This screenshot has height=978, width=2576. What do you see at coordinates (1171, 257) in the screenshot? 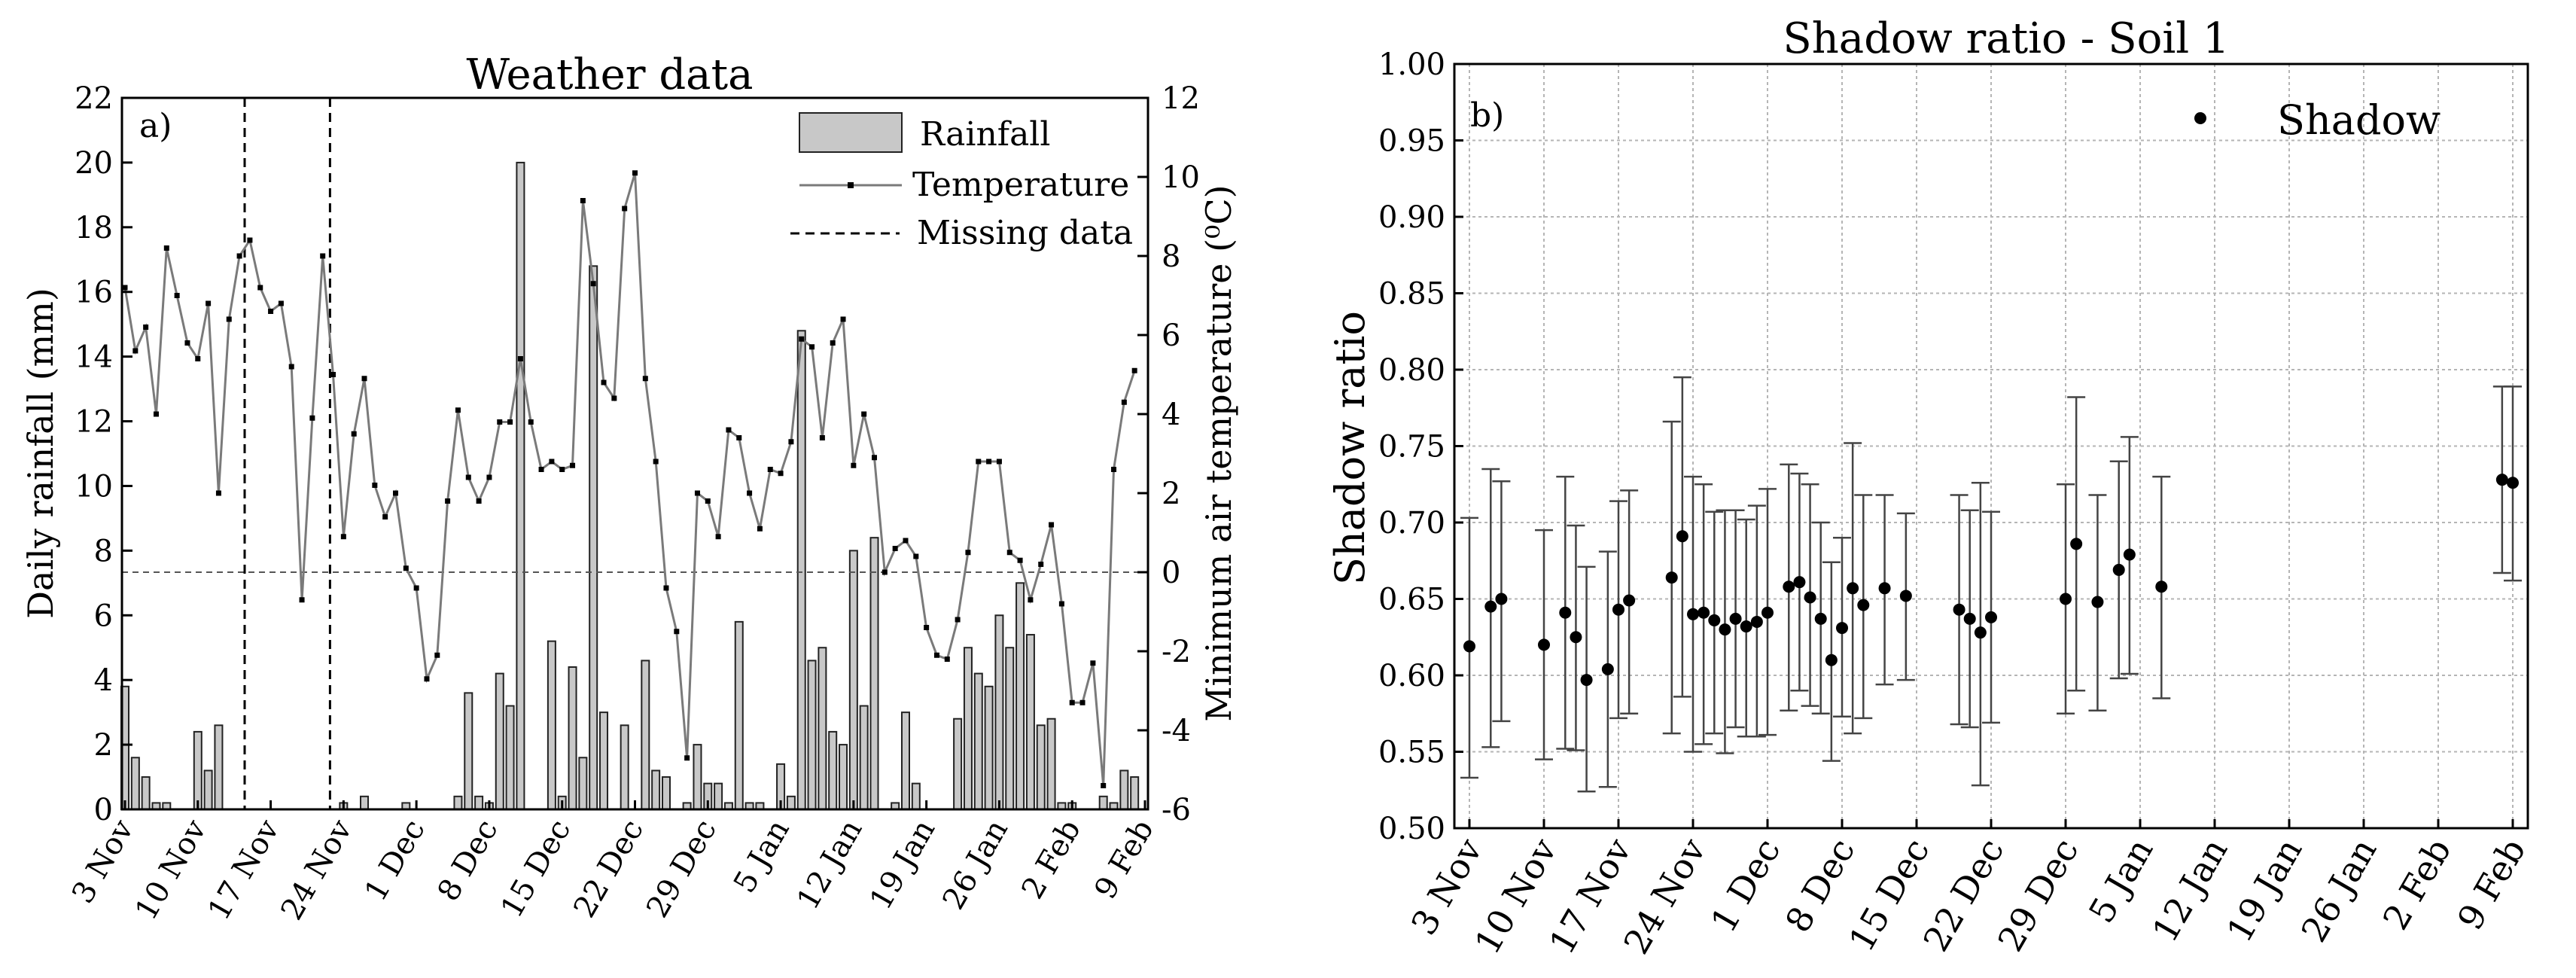
I see `y-right-tick-label: 8` at bounding box center [1171, 257].